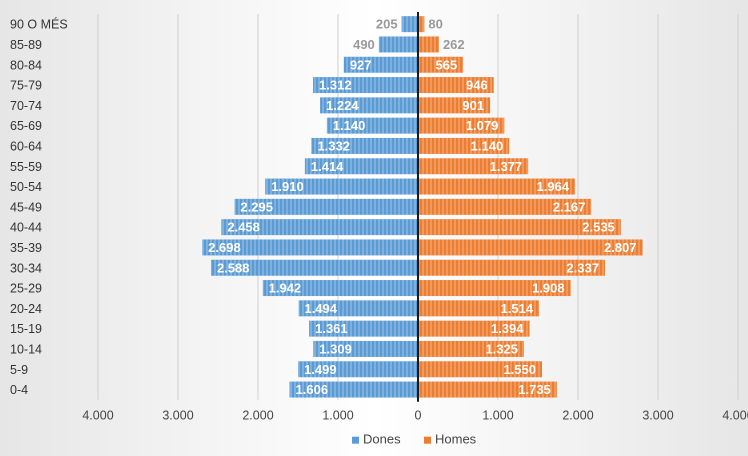  What do you see at coordinates (342, 105) in the screenshot?
I see `data-label: 1.224` at bounding box center [342, 105].